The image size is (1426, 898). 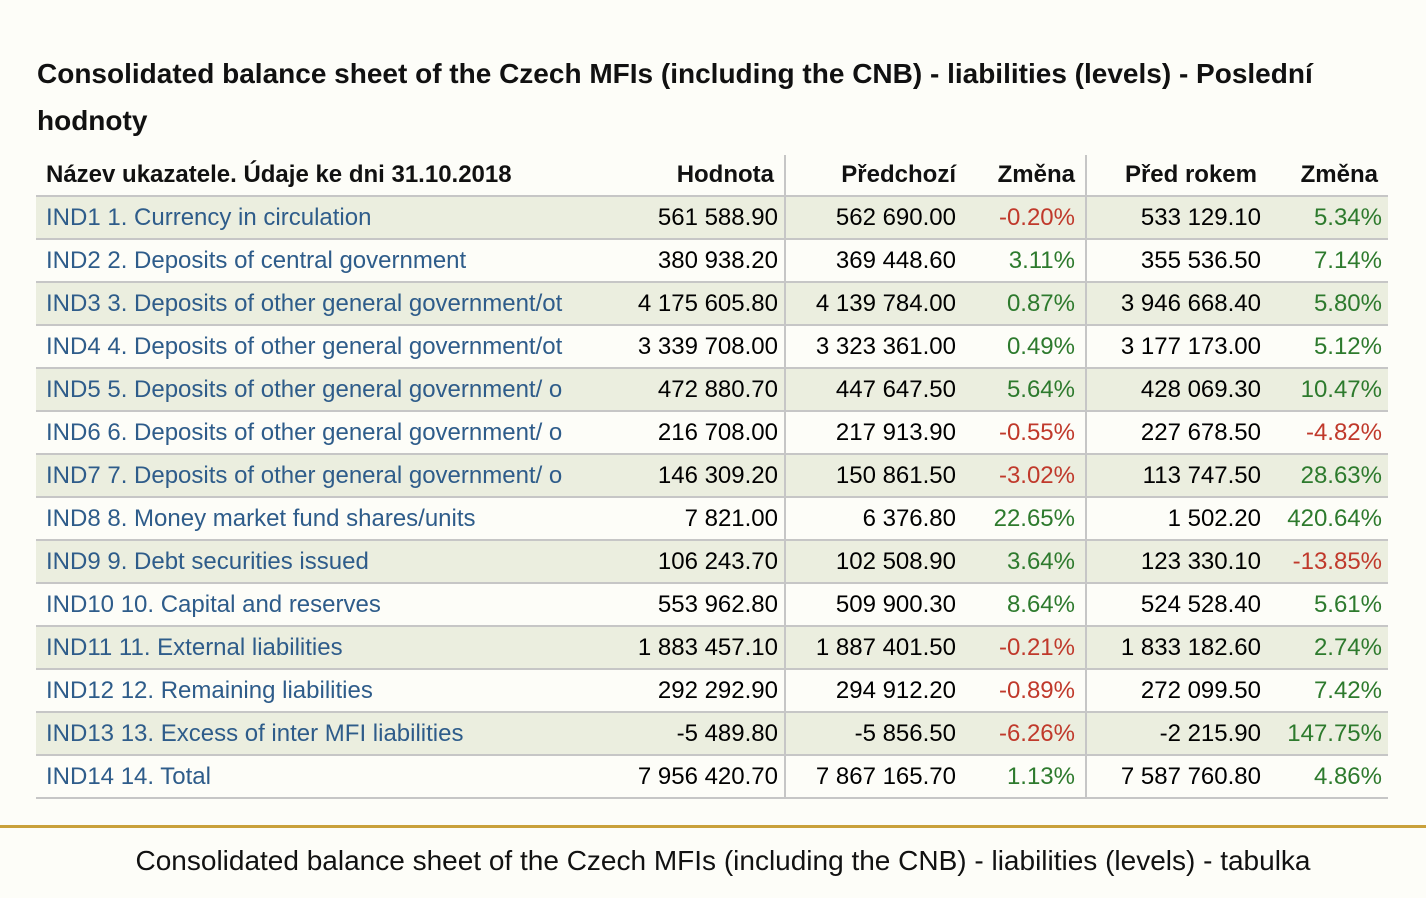 I want to click on cell-previous: 7 867 165.70, so click(x=875, y=777).